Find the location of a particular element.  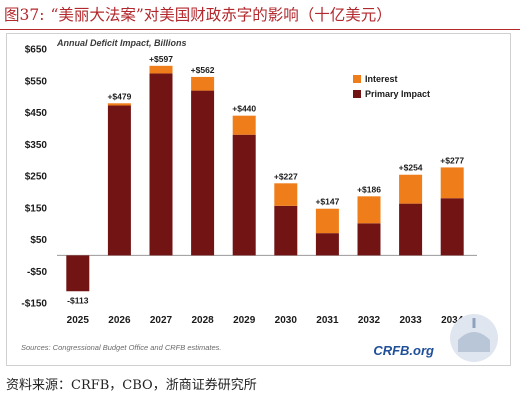

y-tick-label: $650 is located at coordinates (36, 50).